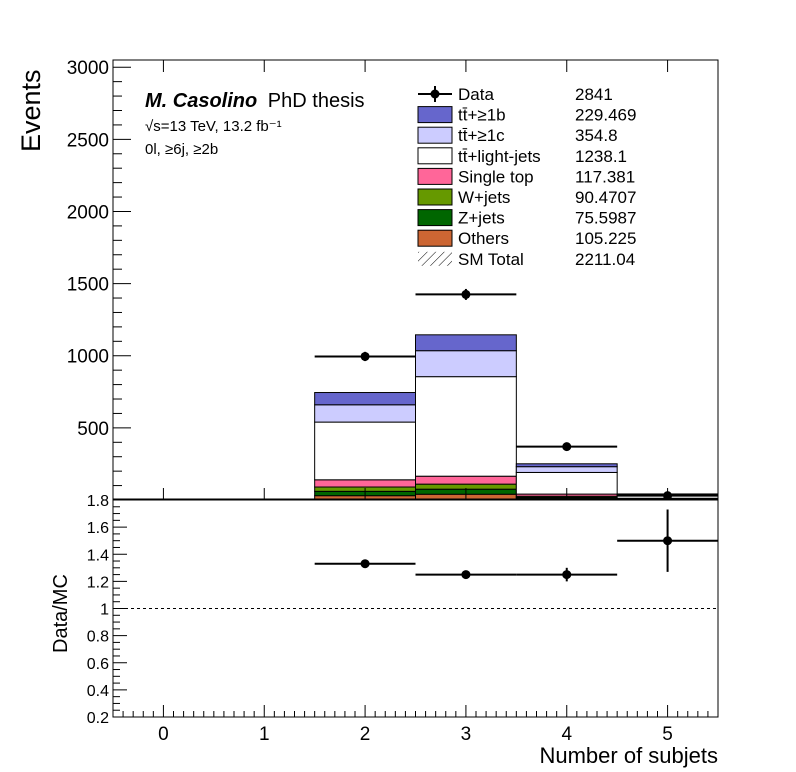 The image size is (796, 772). I want to click on x-tick-label: 1, so click(264, 734).